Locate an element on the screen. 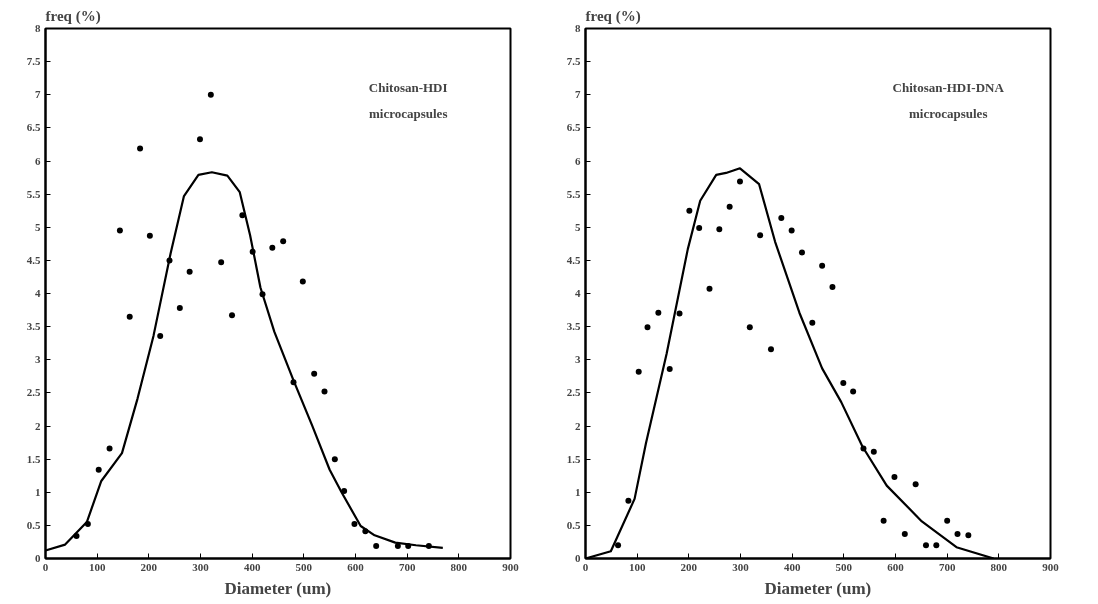 This screenshot has height=604, width=1098. x-tick-label: 600 is located at coordinates (356, 566).